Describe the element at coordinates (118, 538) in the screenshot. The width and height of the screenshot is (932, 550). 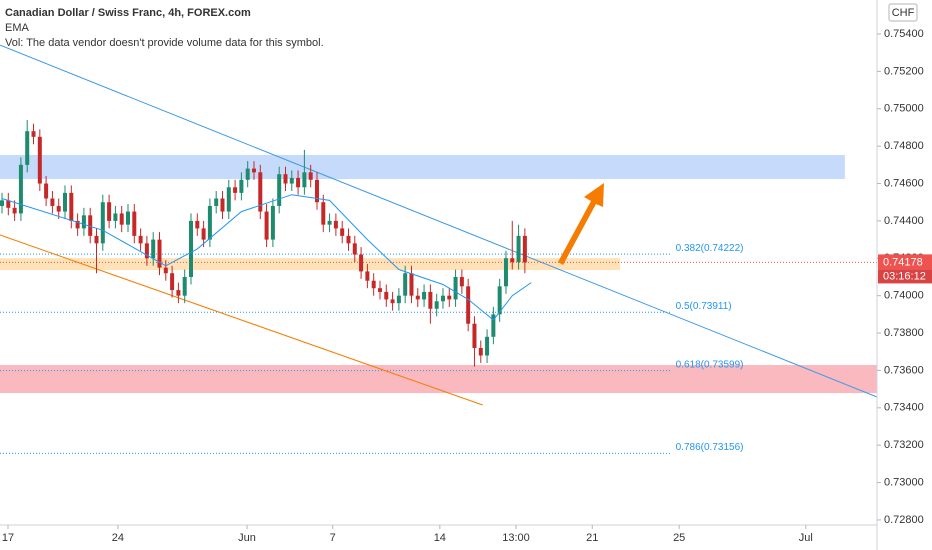
I see `x-tick-label: 24` at that location.